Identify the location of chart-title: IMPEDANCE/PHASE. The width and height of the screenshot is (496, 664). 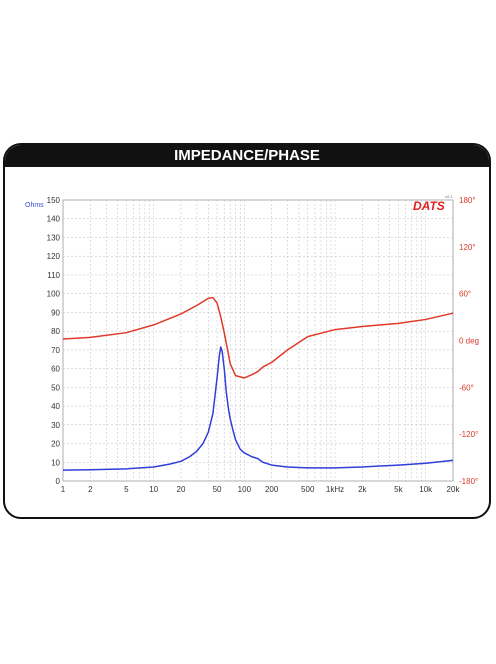
(247, 156).